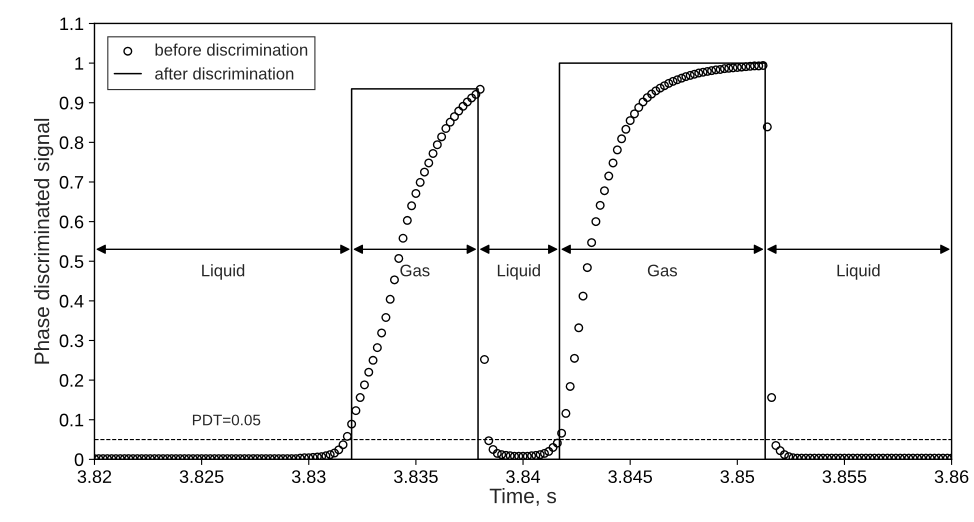  What do you see at coordinates (224, 73) in the screenshot?
I see `legend-label: after discrimination` at bounding box center [224, 73].